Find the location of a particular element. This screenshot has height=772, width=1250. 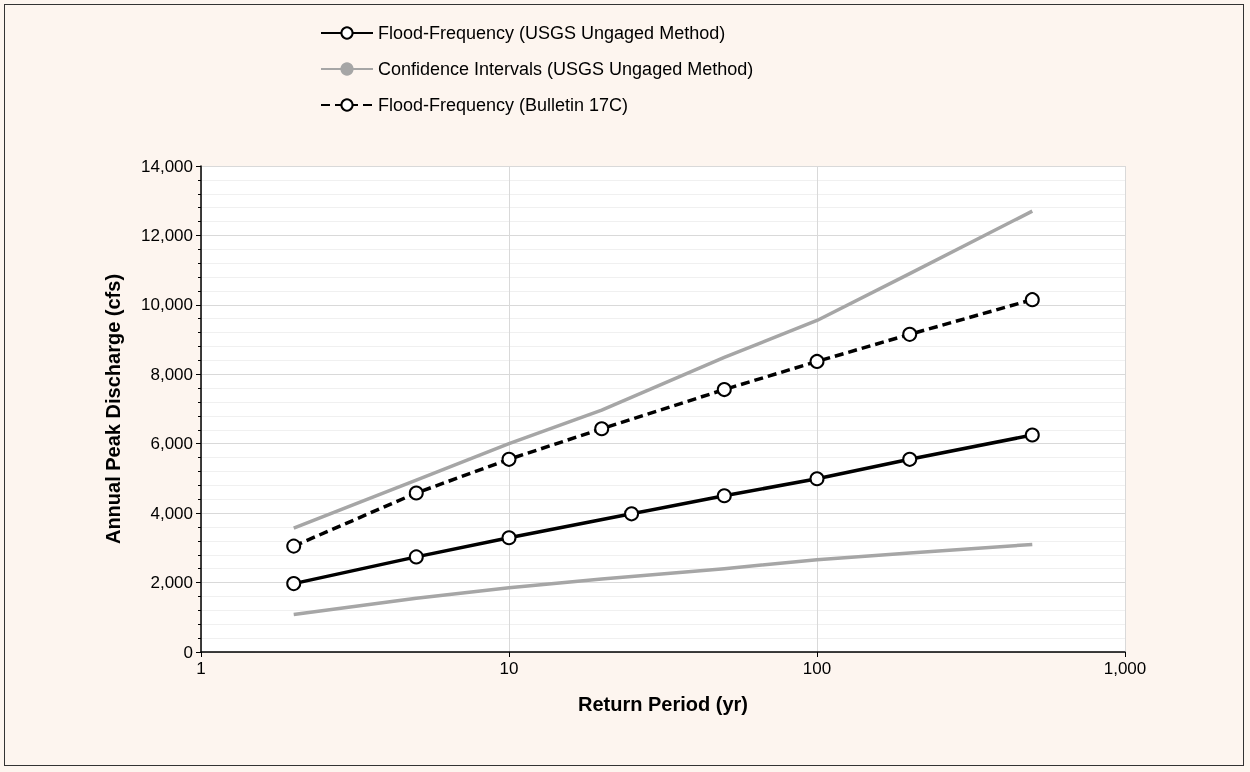

y-tick-label: 0 is located at coordinates (188, 652).